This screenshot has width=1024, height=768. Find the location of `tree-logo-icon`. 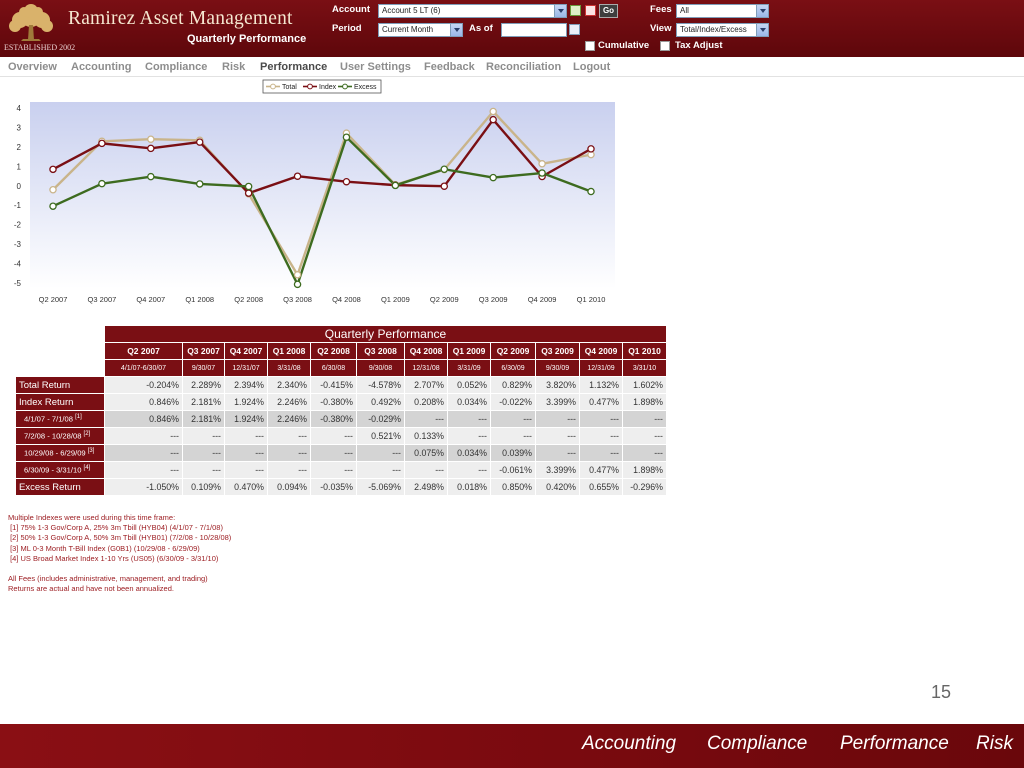

tree-logo-icon is located at coordinates (31, 22).